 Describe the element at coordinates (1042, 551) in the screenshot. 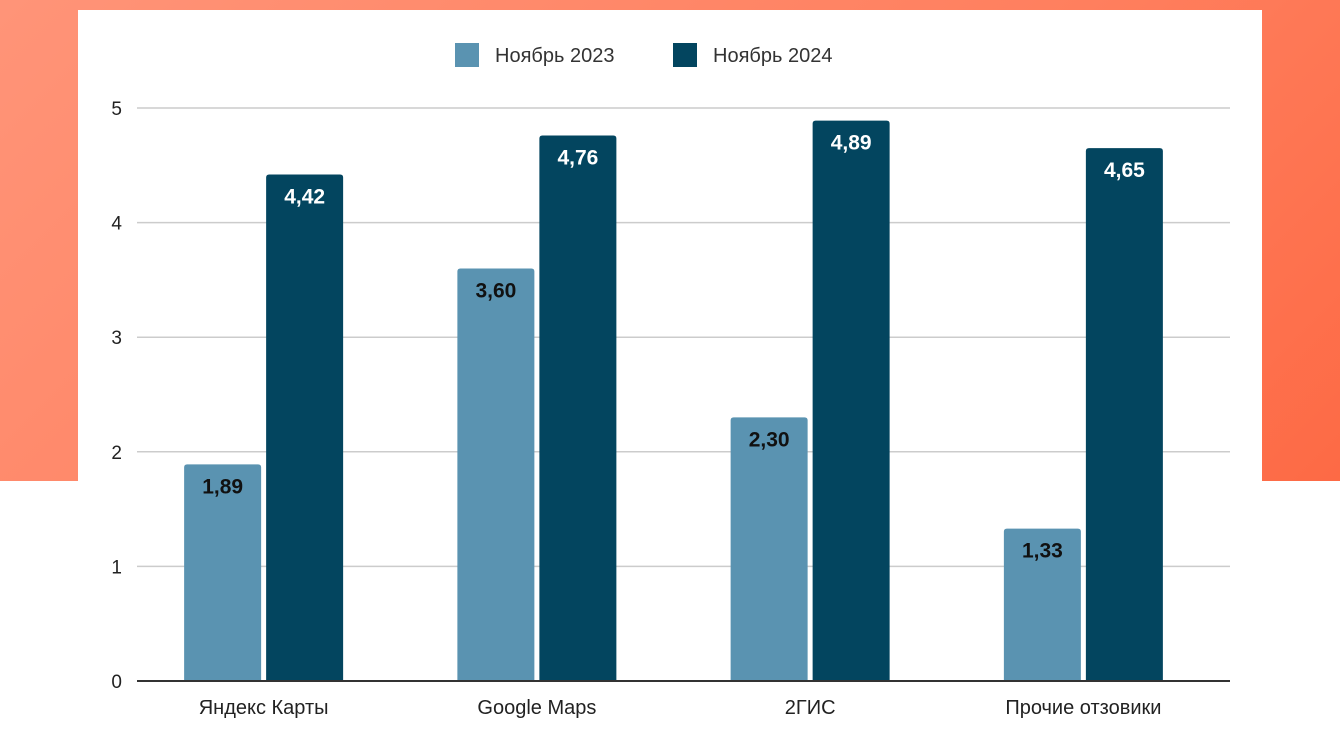

I see `data-label: 1,33` at that location.